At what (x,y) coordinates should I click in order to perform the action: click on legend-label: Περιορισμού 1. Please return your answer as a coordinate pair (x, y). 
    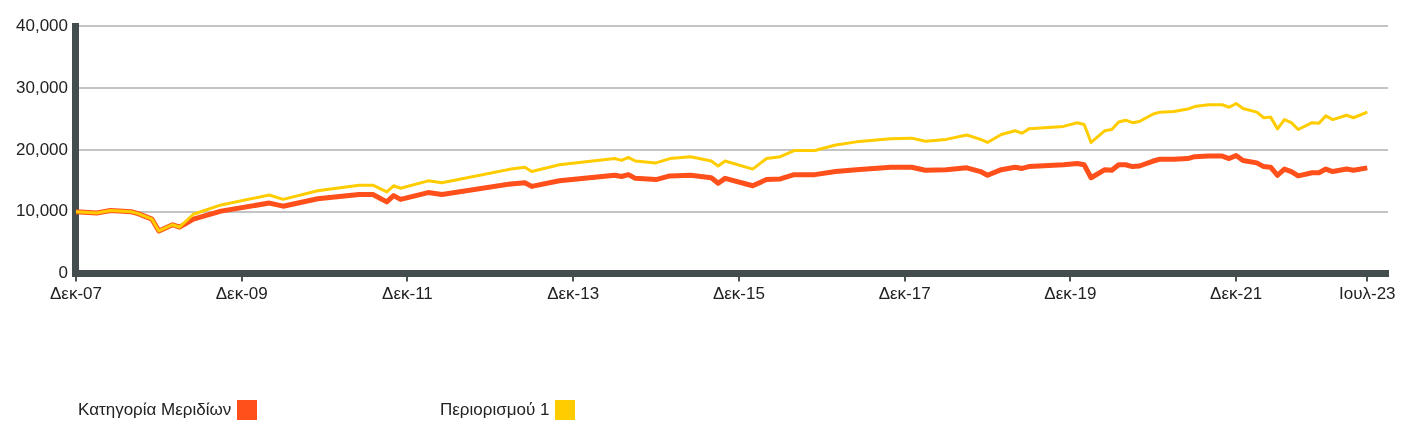
    Looking at the image, I should click on (495, 410).